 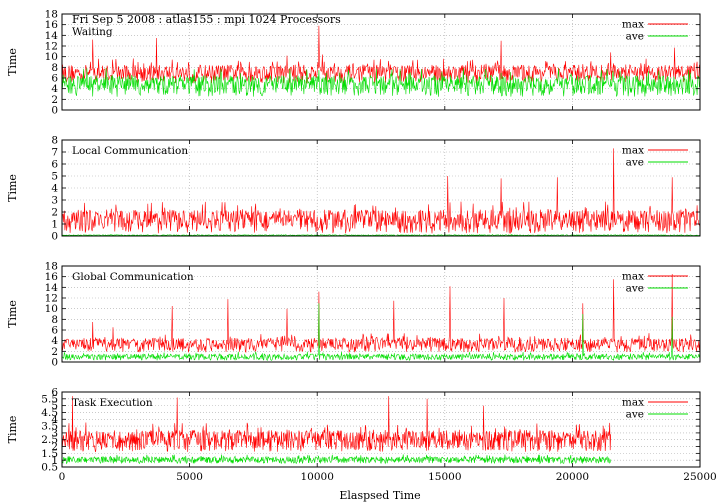 What do you see at coordinates (572, 477) in the screenshot?
I see `x-tick-label: 20000` at bounding box center [572, 477].